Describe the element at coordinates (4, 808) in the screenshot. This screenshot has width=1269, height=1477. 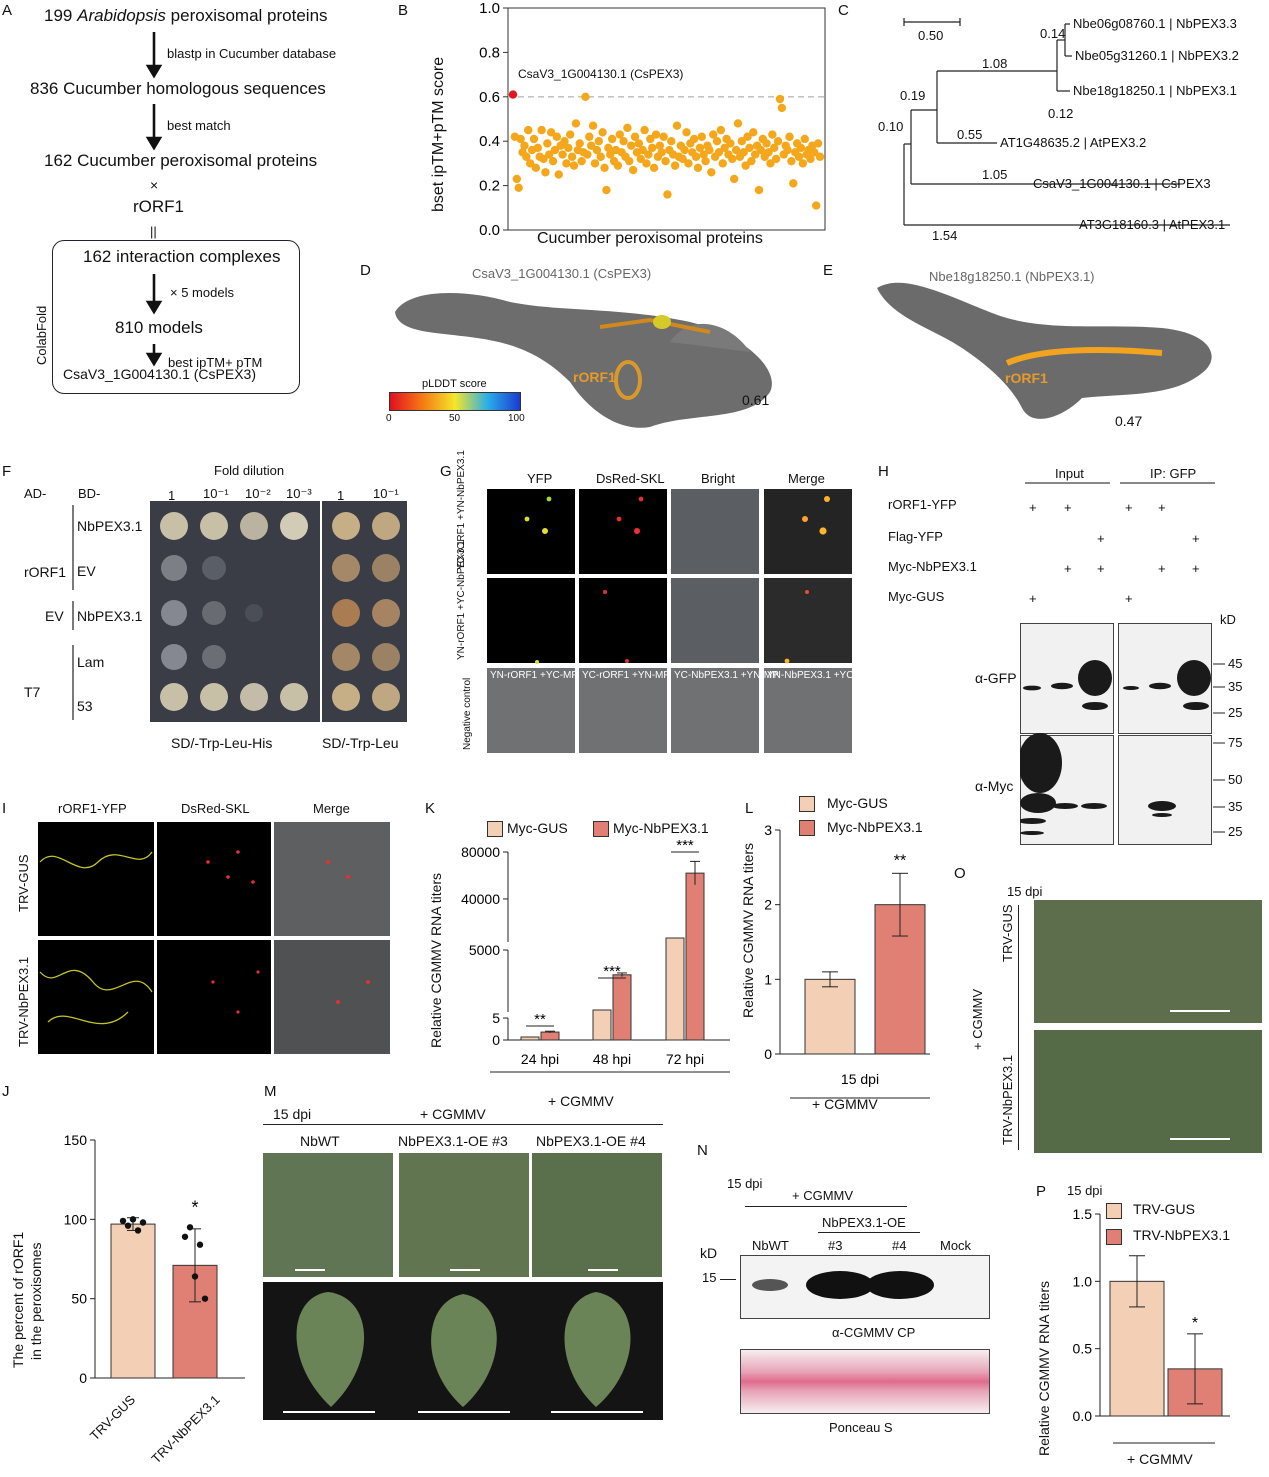
I see `panel-letter-i: I` at that location.